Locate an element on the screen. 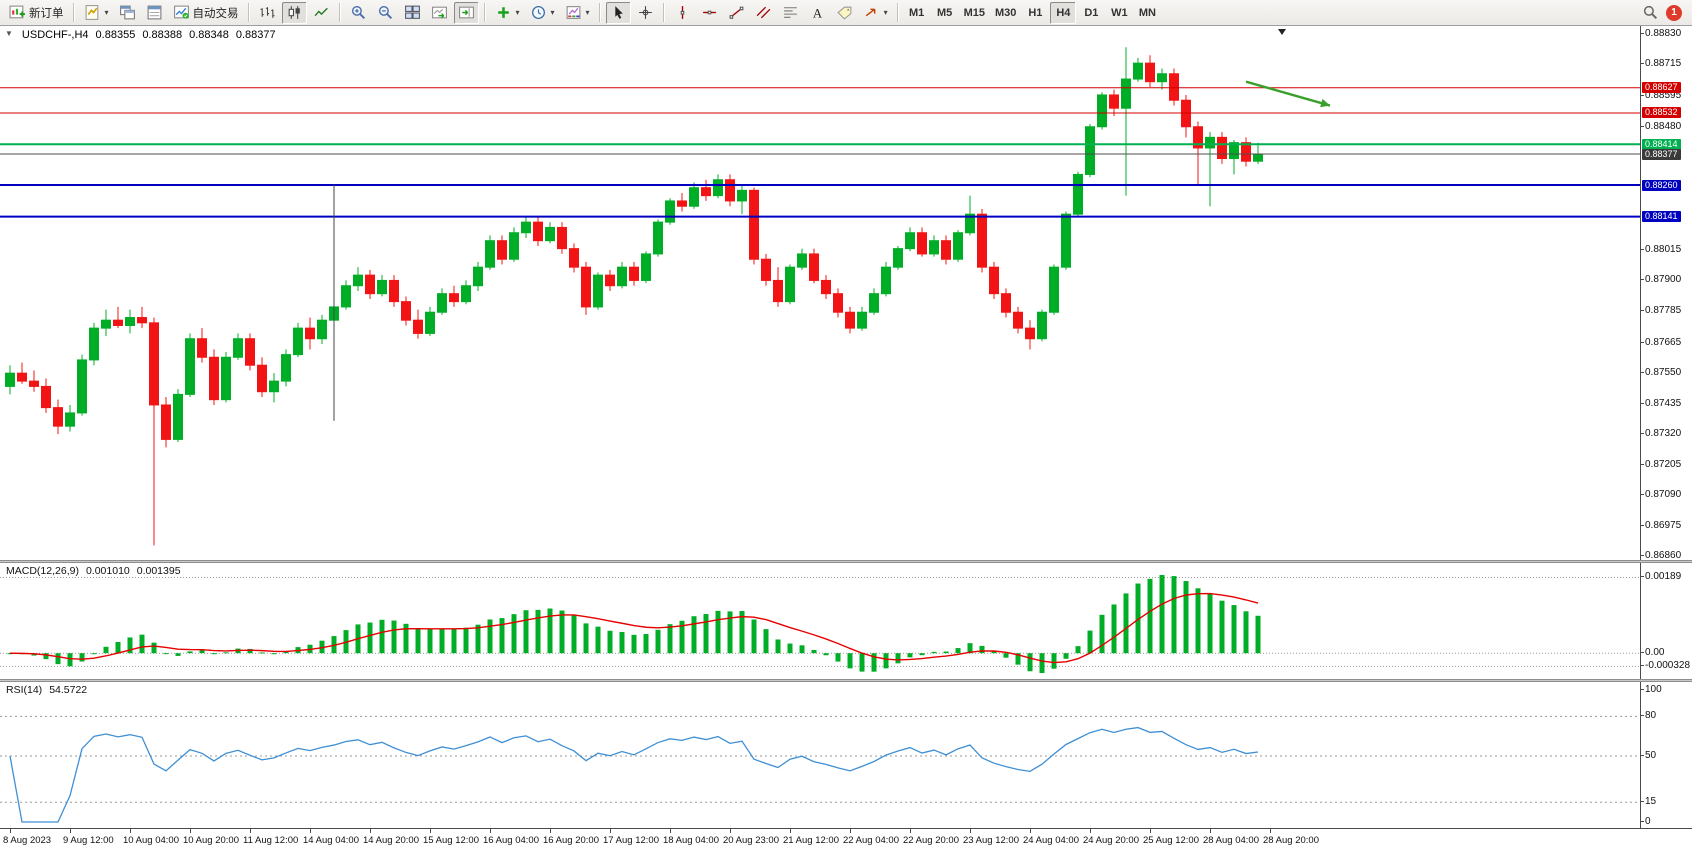 Image resolution: width=1692 pixels, height=855 pixels. crosshair-icon is located at coordinates (645, 12).